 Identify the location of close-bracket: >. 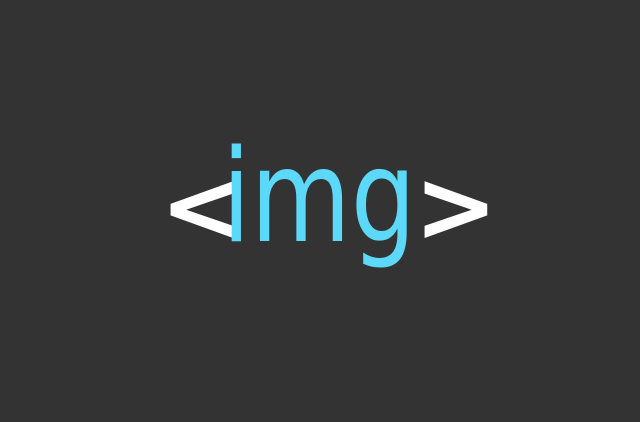
(456, 206).